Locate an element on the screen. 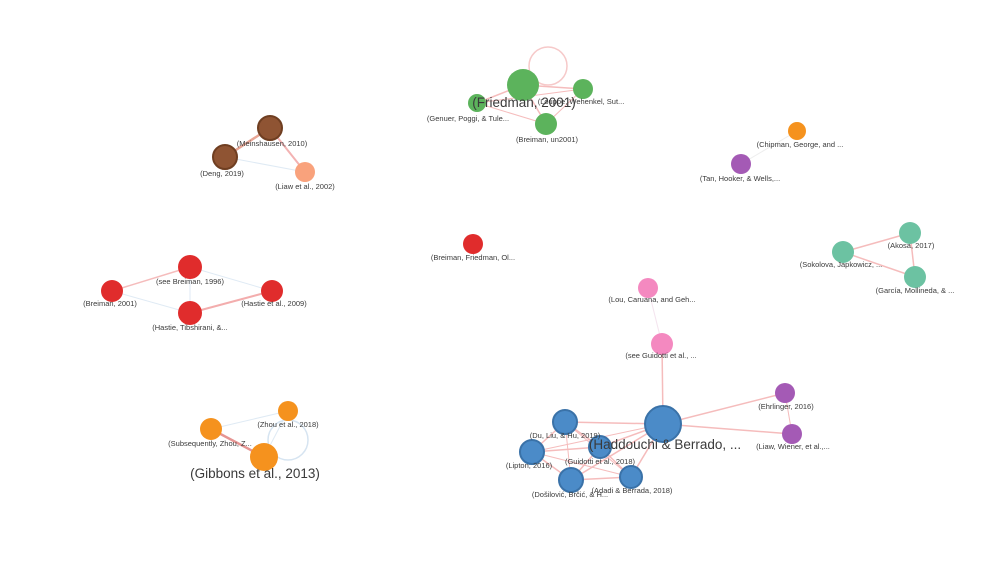 The image size is (1000, 588). edge-hastietib-hastie2009 is located at coordinates (231, 302).